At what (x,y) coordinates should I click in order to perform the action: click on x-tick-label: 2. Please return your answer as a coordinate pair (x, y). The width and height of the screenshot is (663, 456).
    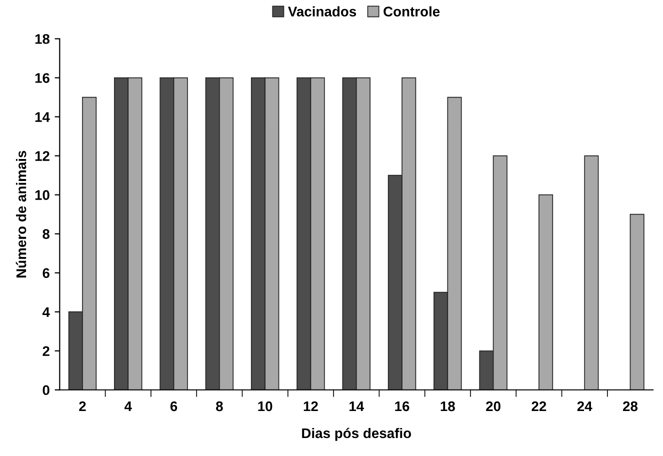
    Looking at the image, I should click on (82, 406).